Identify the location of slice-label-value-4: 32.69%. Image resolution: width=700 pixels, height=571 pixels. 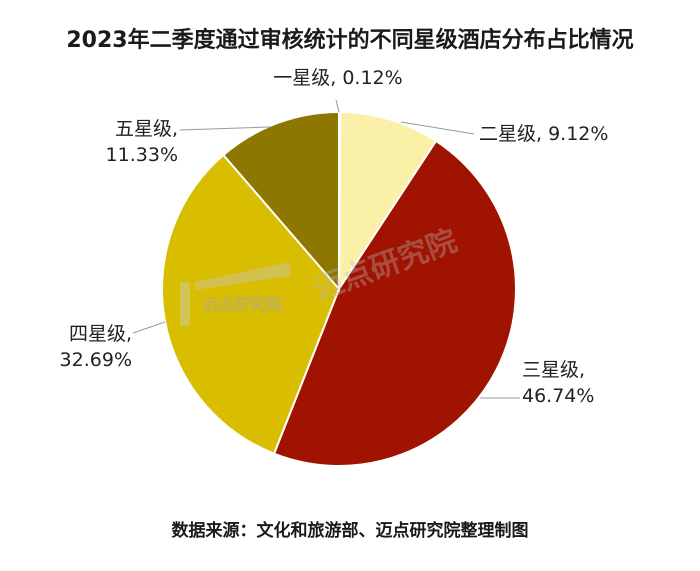
(96, 360).